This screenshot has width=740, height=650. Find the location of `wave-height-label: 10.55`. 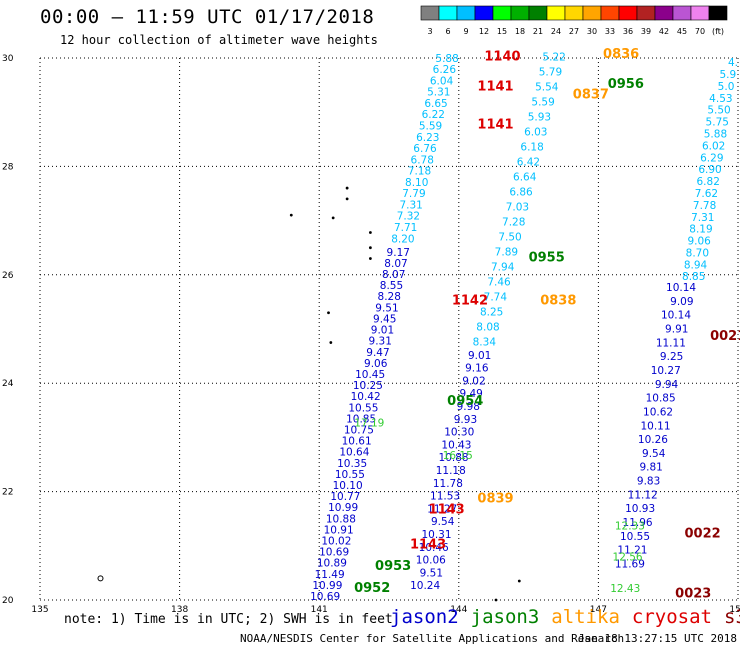

wave-height-label: 10.55 is located at coordinates (350, 475).